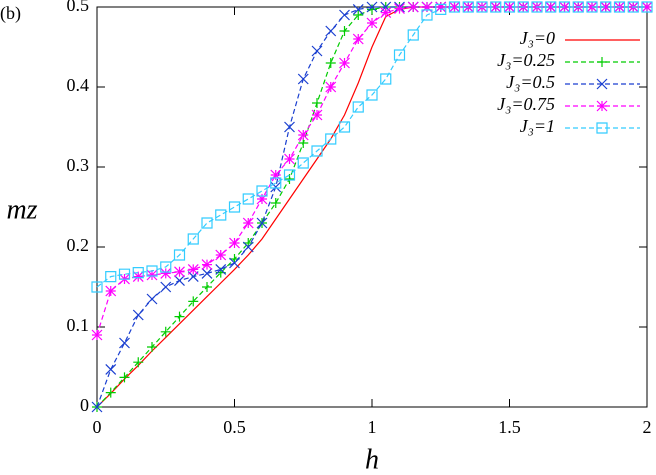  Describe the element at coordinates (21, 209) in the screenshot. I see `y-axis-label: mz` at that location.